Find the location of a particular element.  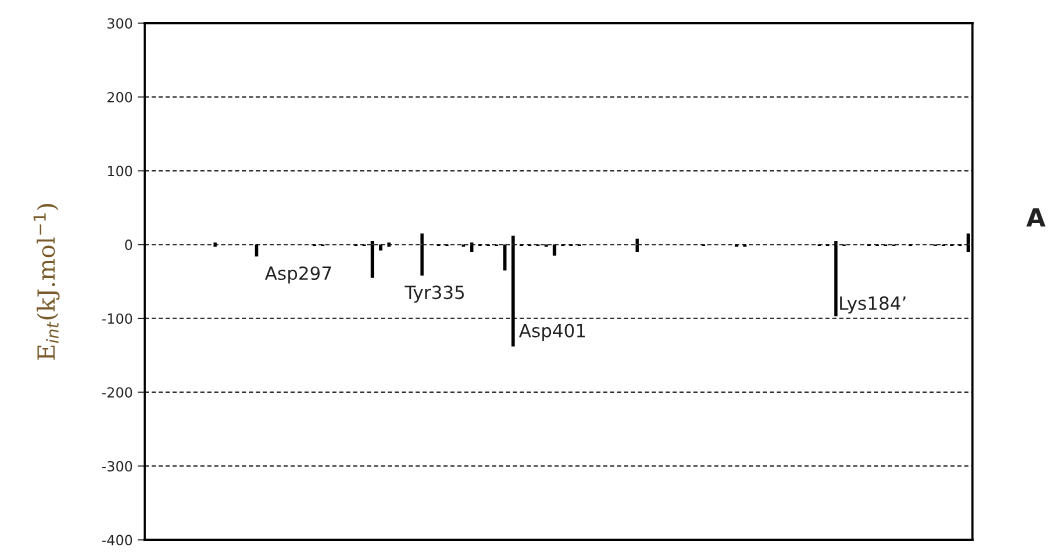

annotation: Lys184’ is located at coordinates (873, 305).